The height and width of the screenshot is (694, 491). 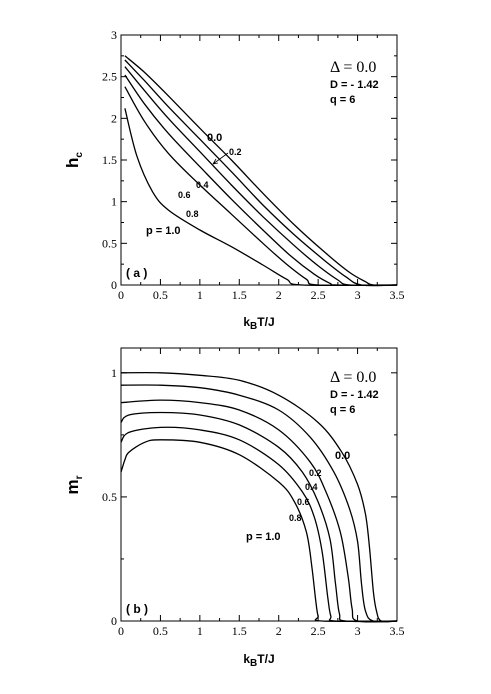 What do you see at coordinates (192, 214) in the screenshot?
I see `panel-a-label-p0.8: 0.8` at bounding box center [192, 214].